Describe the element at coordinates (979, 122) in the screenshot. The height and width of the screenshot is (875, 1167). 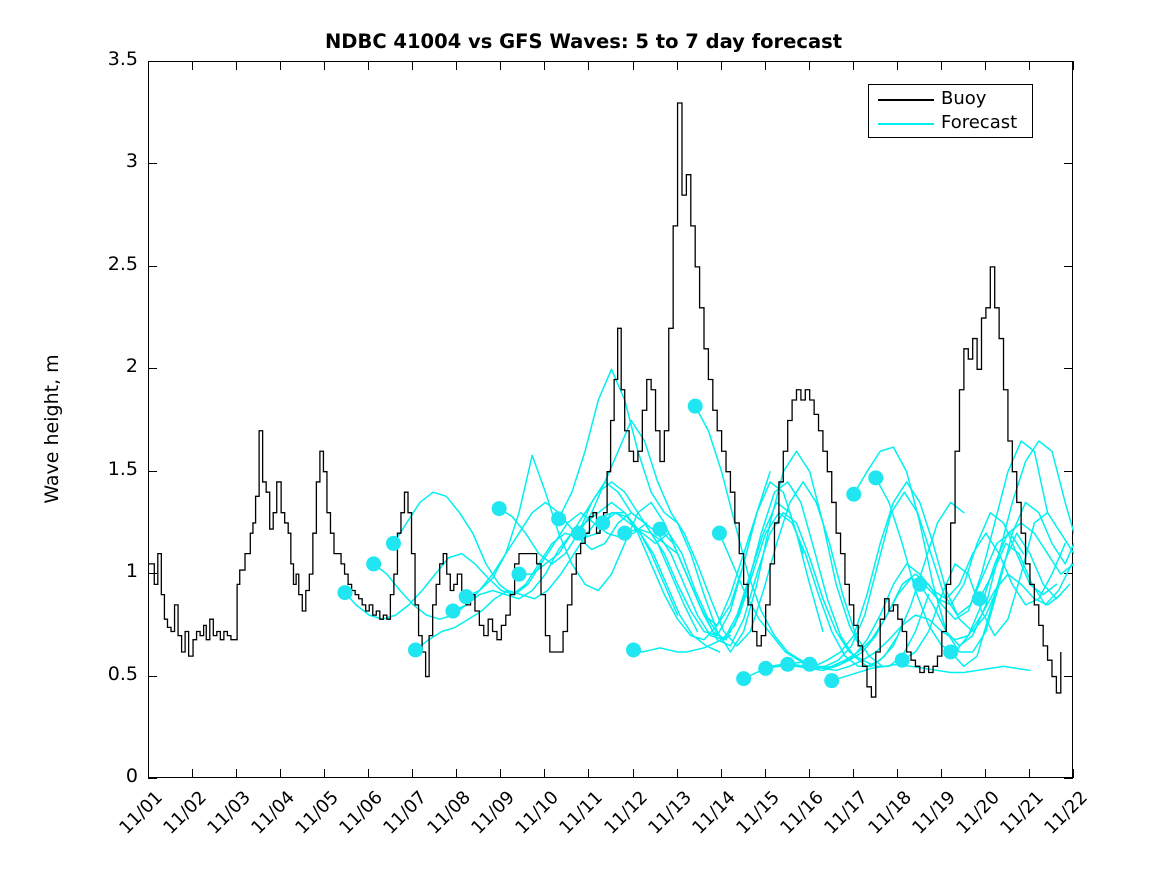
I see `legend-label-forecast: Forecast` at that location.